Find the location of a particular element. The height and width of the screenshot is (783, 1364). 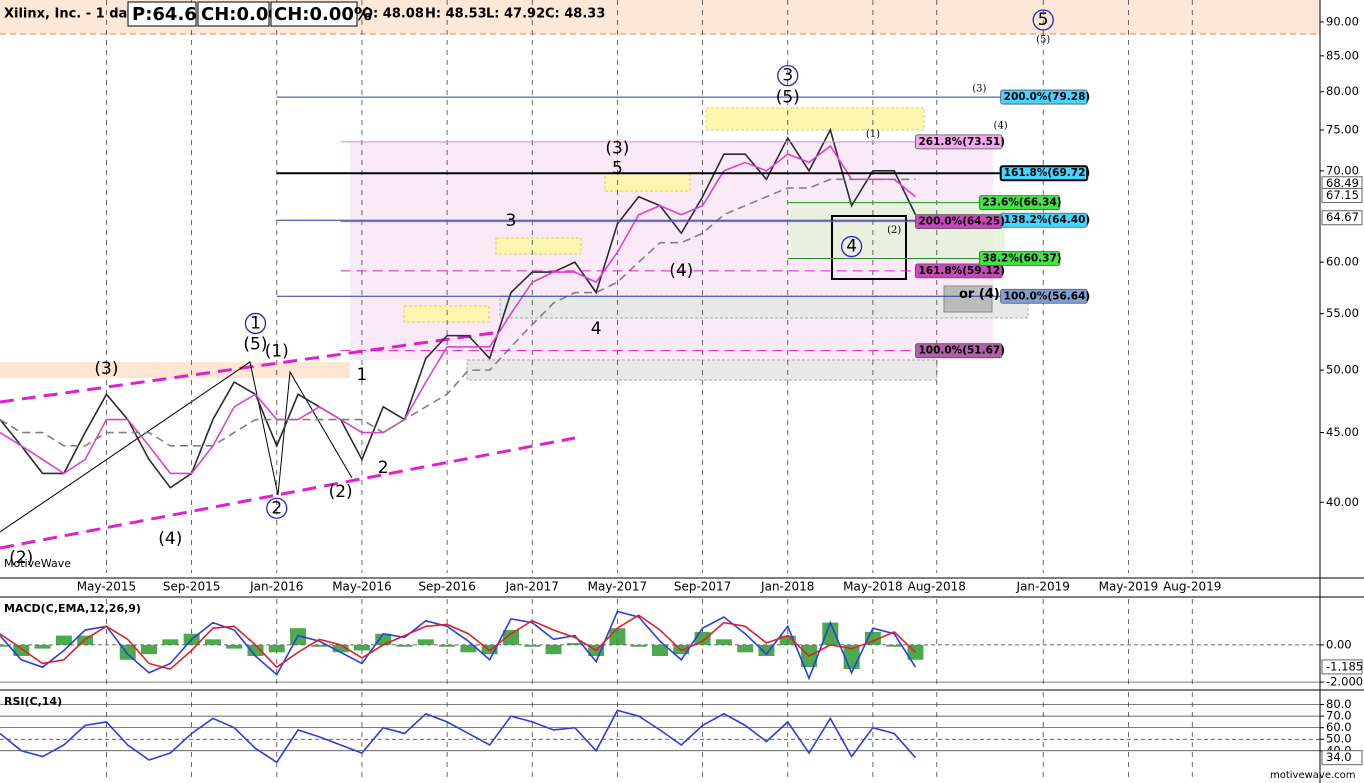

header-box is located at coordinates (162, 14).